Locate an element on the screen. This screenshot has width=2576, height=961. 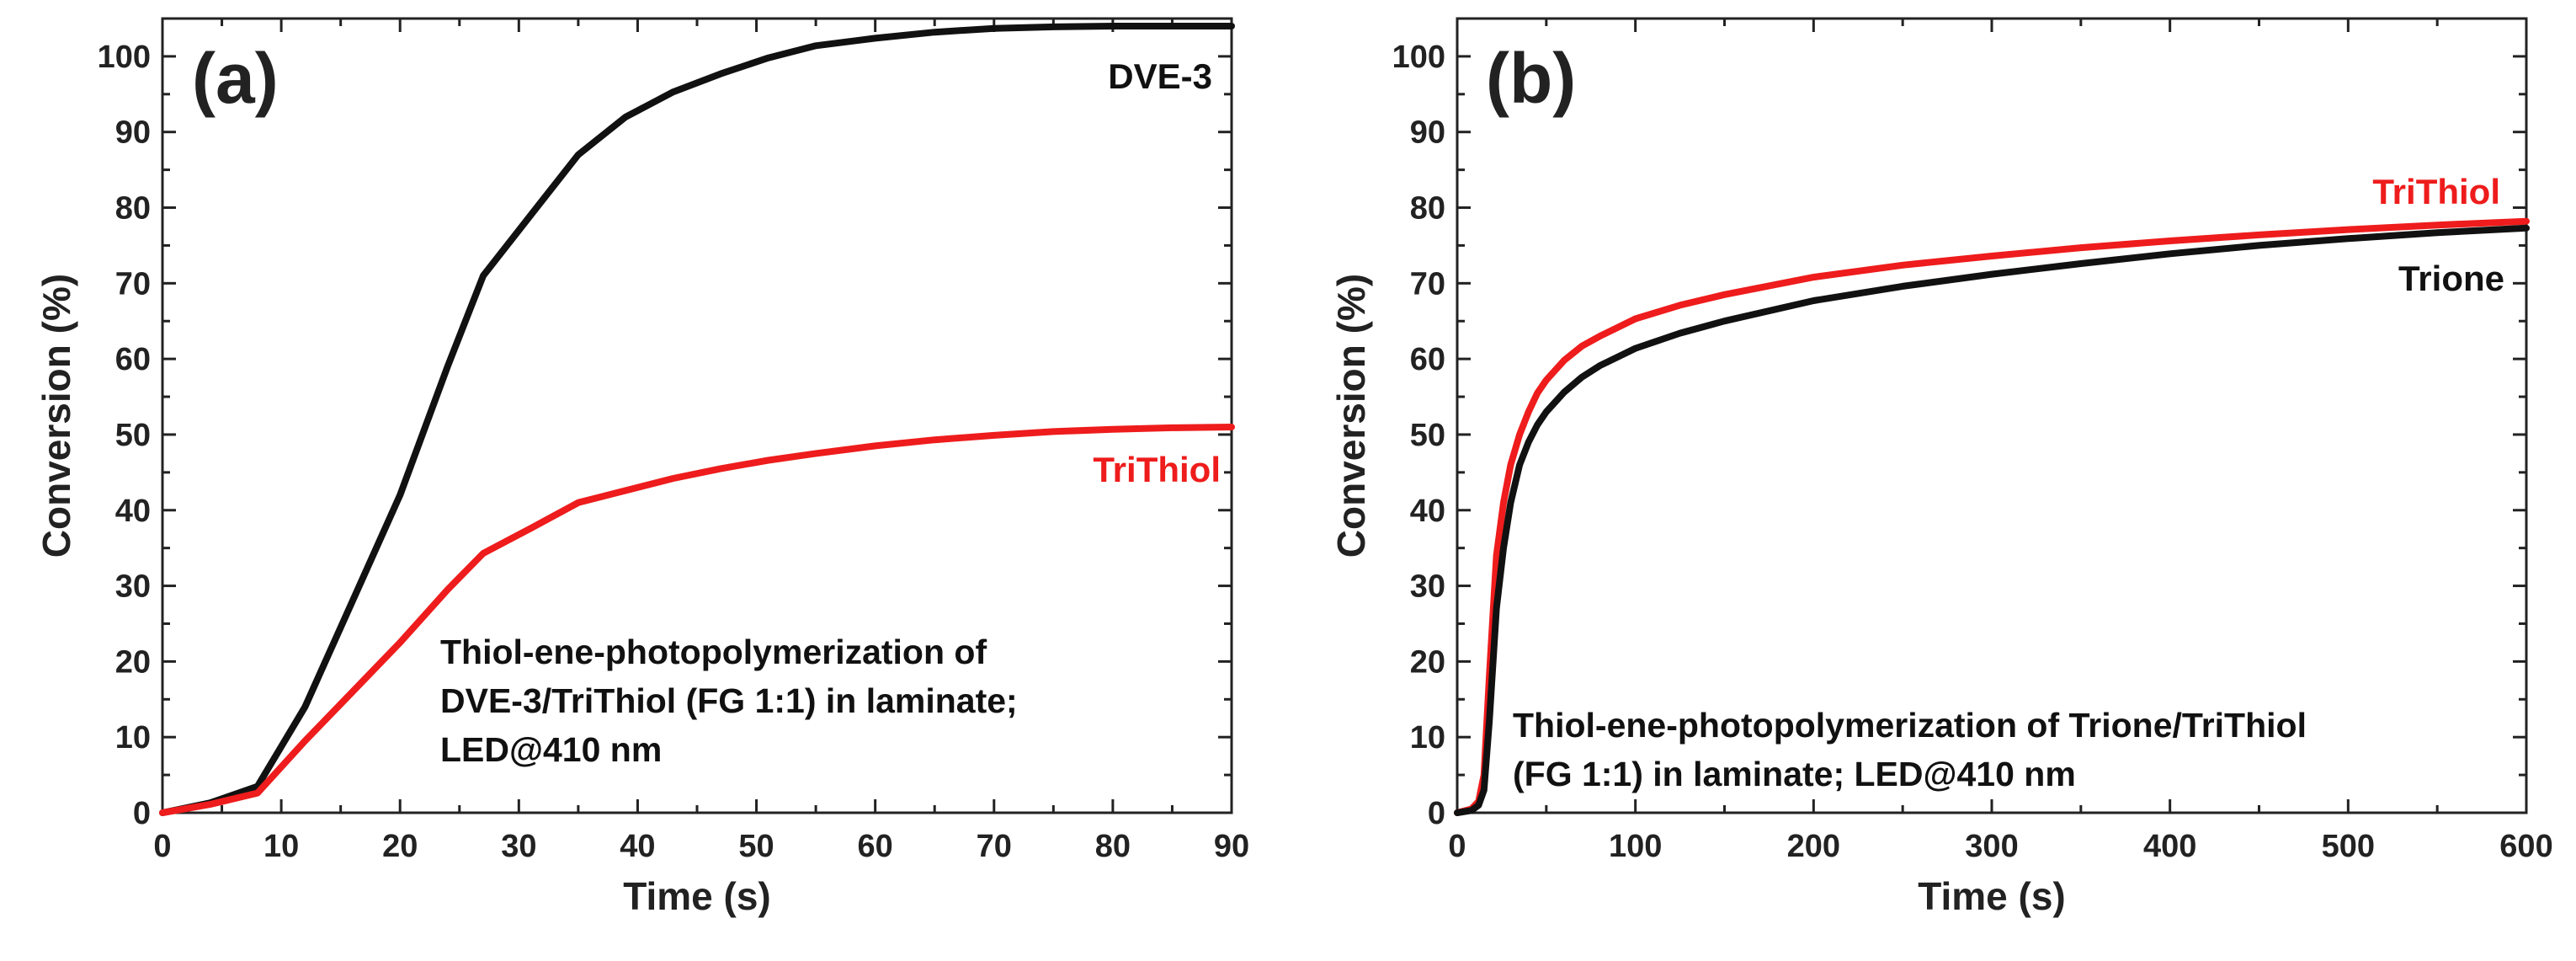
x-tick-label: 300 is located at coordinates (1991, 846).